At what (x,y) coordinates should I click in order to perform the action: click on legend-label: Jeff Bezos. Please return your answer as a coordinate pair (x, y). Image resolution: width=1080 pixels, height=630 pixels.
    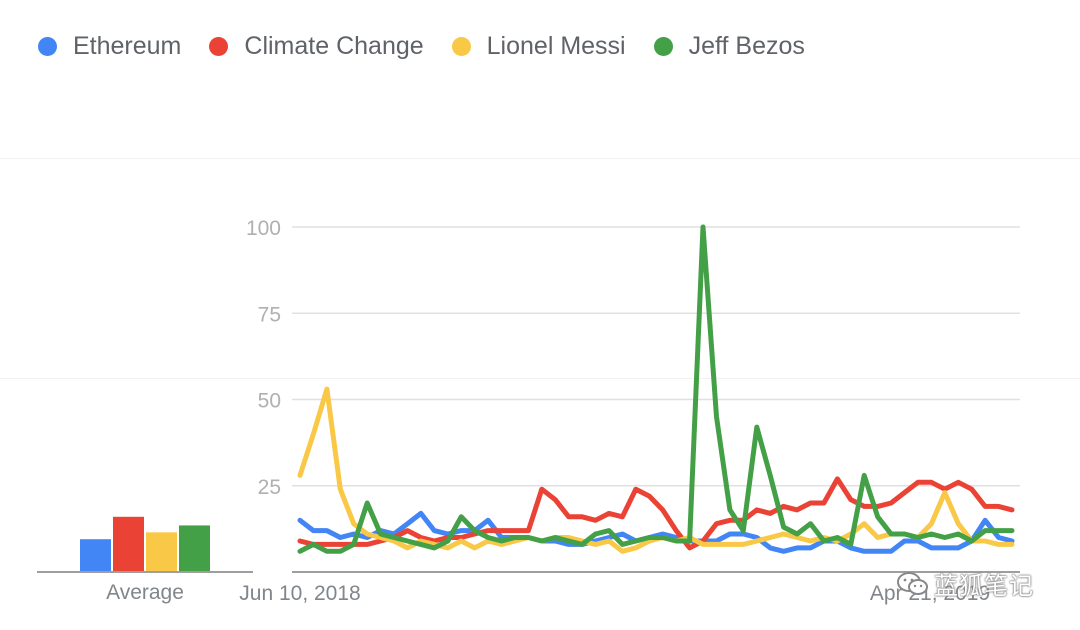
    Looking at the image, I should click on (746, 45).